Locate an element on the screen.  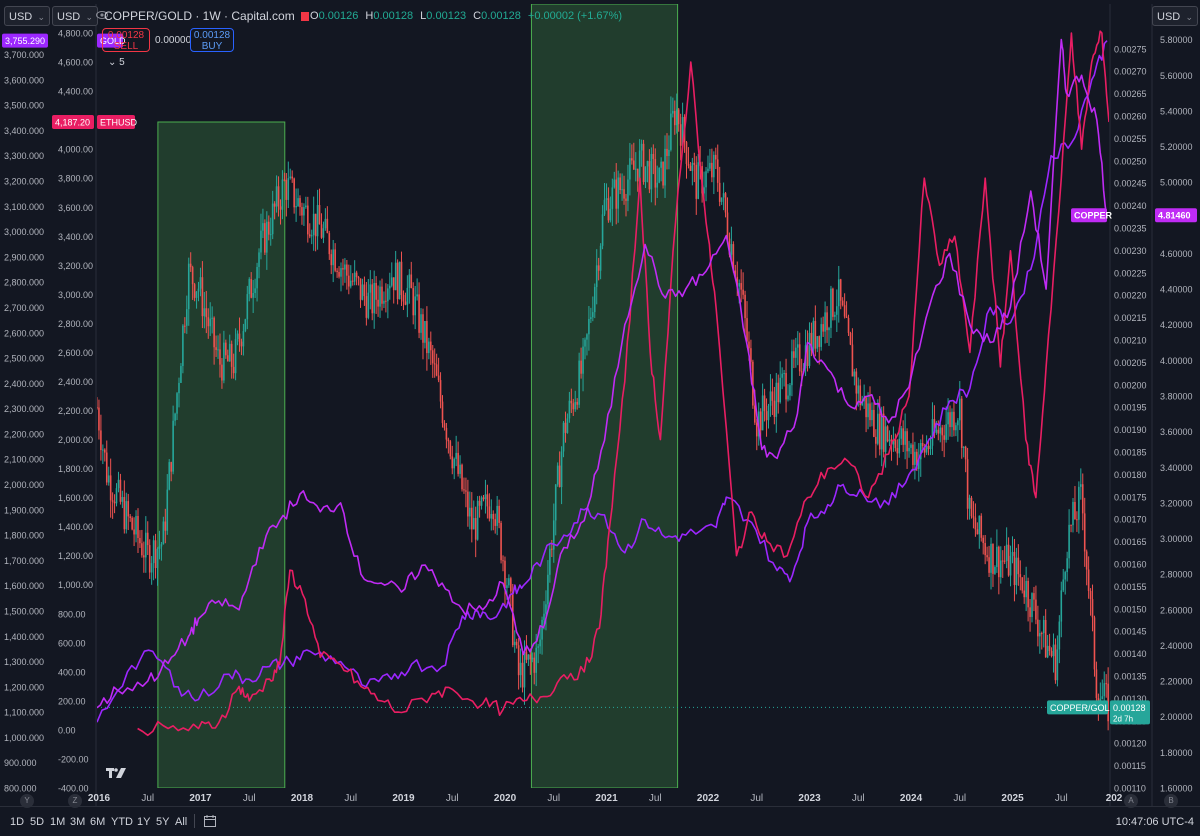
gold-tick-label: 1,400.000 is located at coordinates (24, 637).